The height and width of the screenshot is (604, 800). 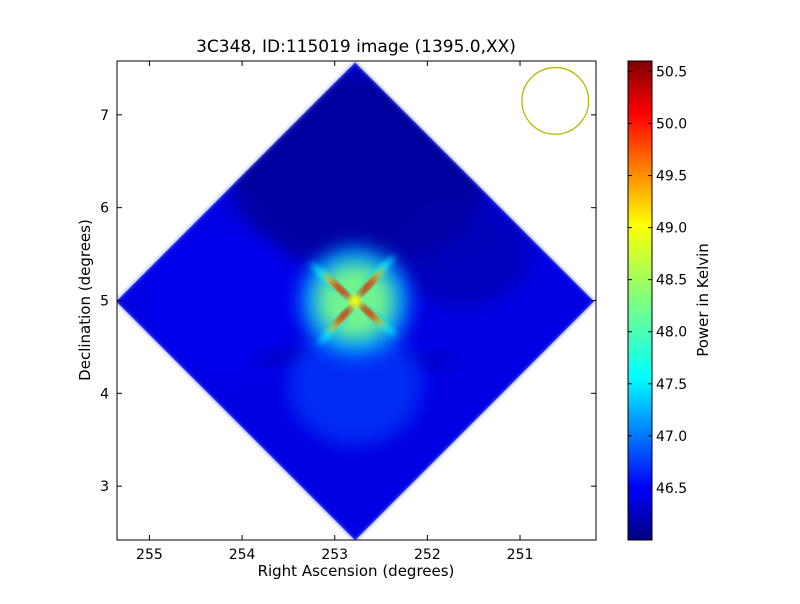 What do you see at coordinates (85, 300) in the screenshot?
I see `y-axis-label: Declination (degrees)` at bounding box center [85, 300].